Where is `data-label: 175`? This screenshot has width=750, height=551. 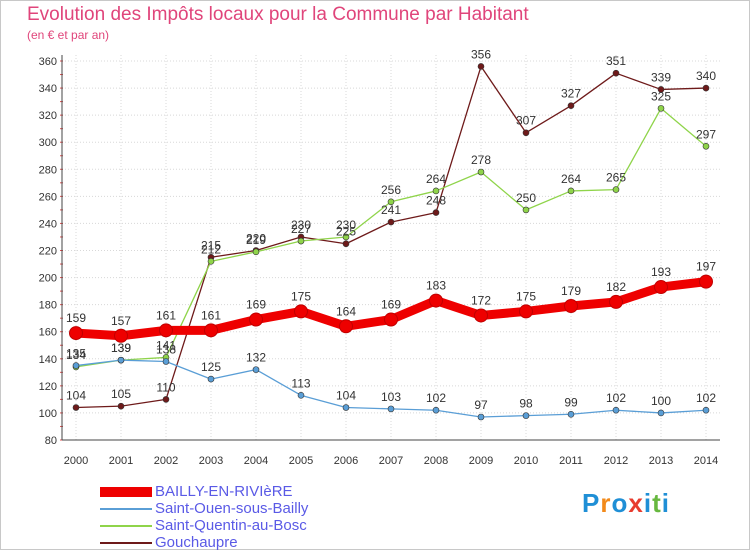
data-label: 175 is located at coordinates (301, 296).